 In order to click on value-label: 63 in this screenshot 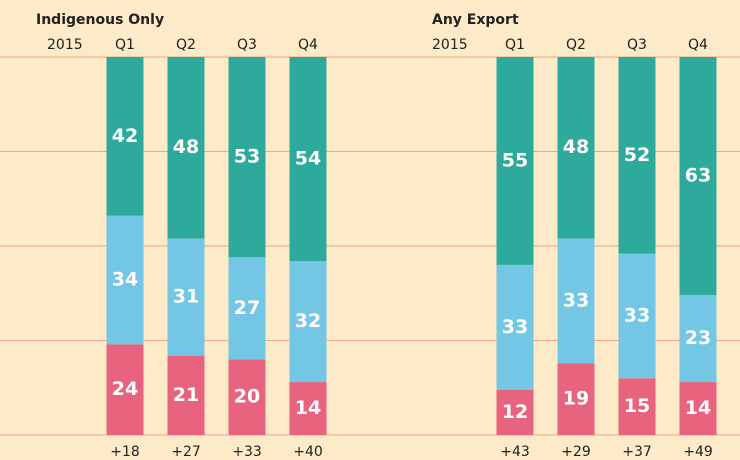, I will do `click(698, 176)`.